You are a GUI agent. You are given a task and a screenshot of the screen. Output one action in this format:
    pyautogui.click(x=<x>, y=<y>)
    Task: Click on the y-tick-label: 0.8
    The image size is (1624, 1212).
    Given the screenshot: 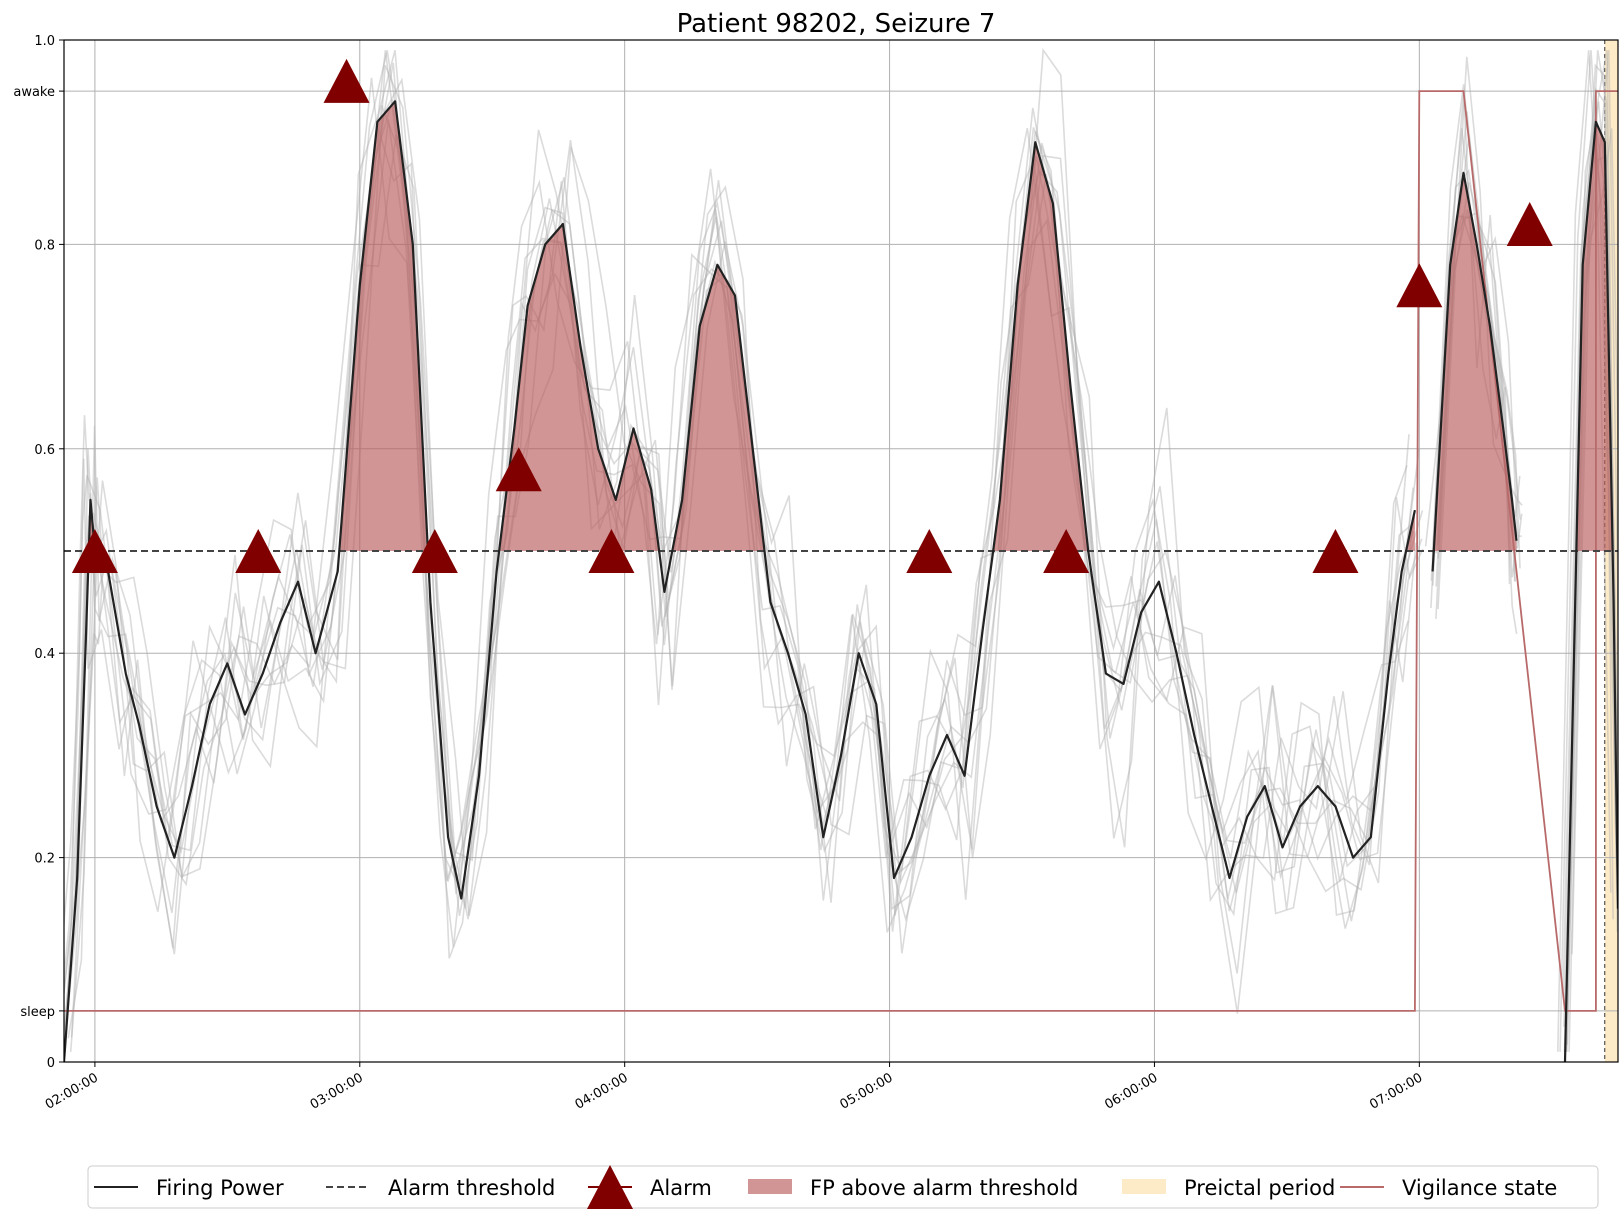 What is the action you would take?
    pyautogui.click(x=44, y=245)
    